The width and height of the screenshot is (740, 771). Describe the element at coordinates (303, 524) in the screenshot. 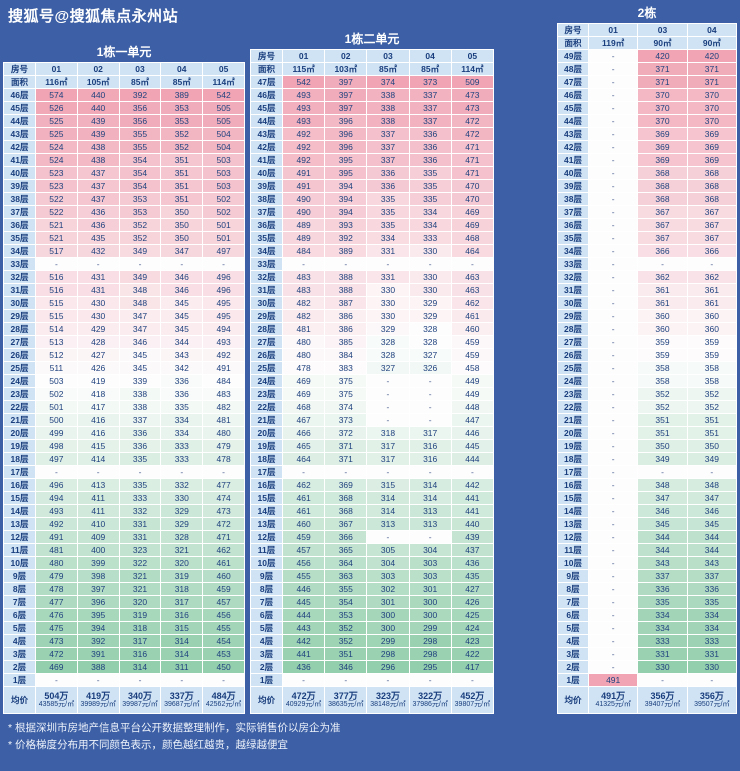

I see `price-cell: 460` at that location.